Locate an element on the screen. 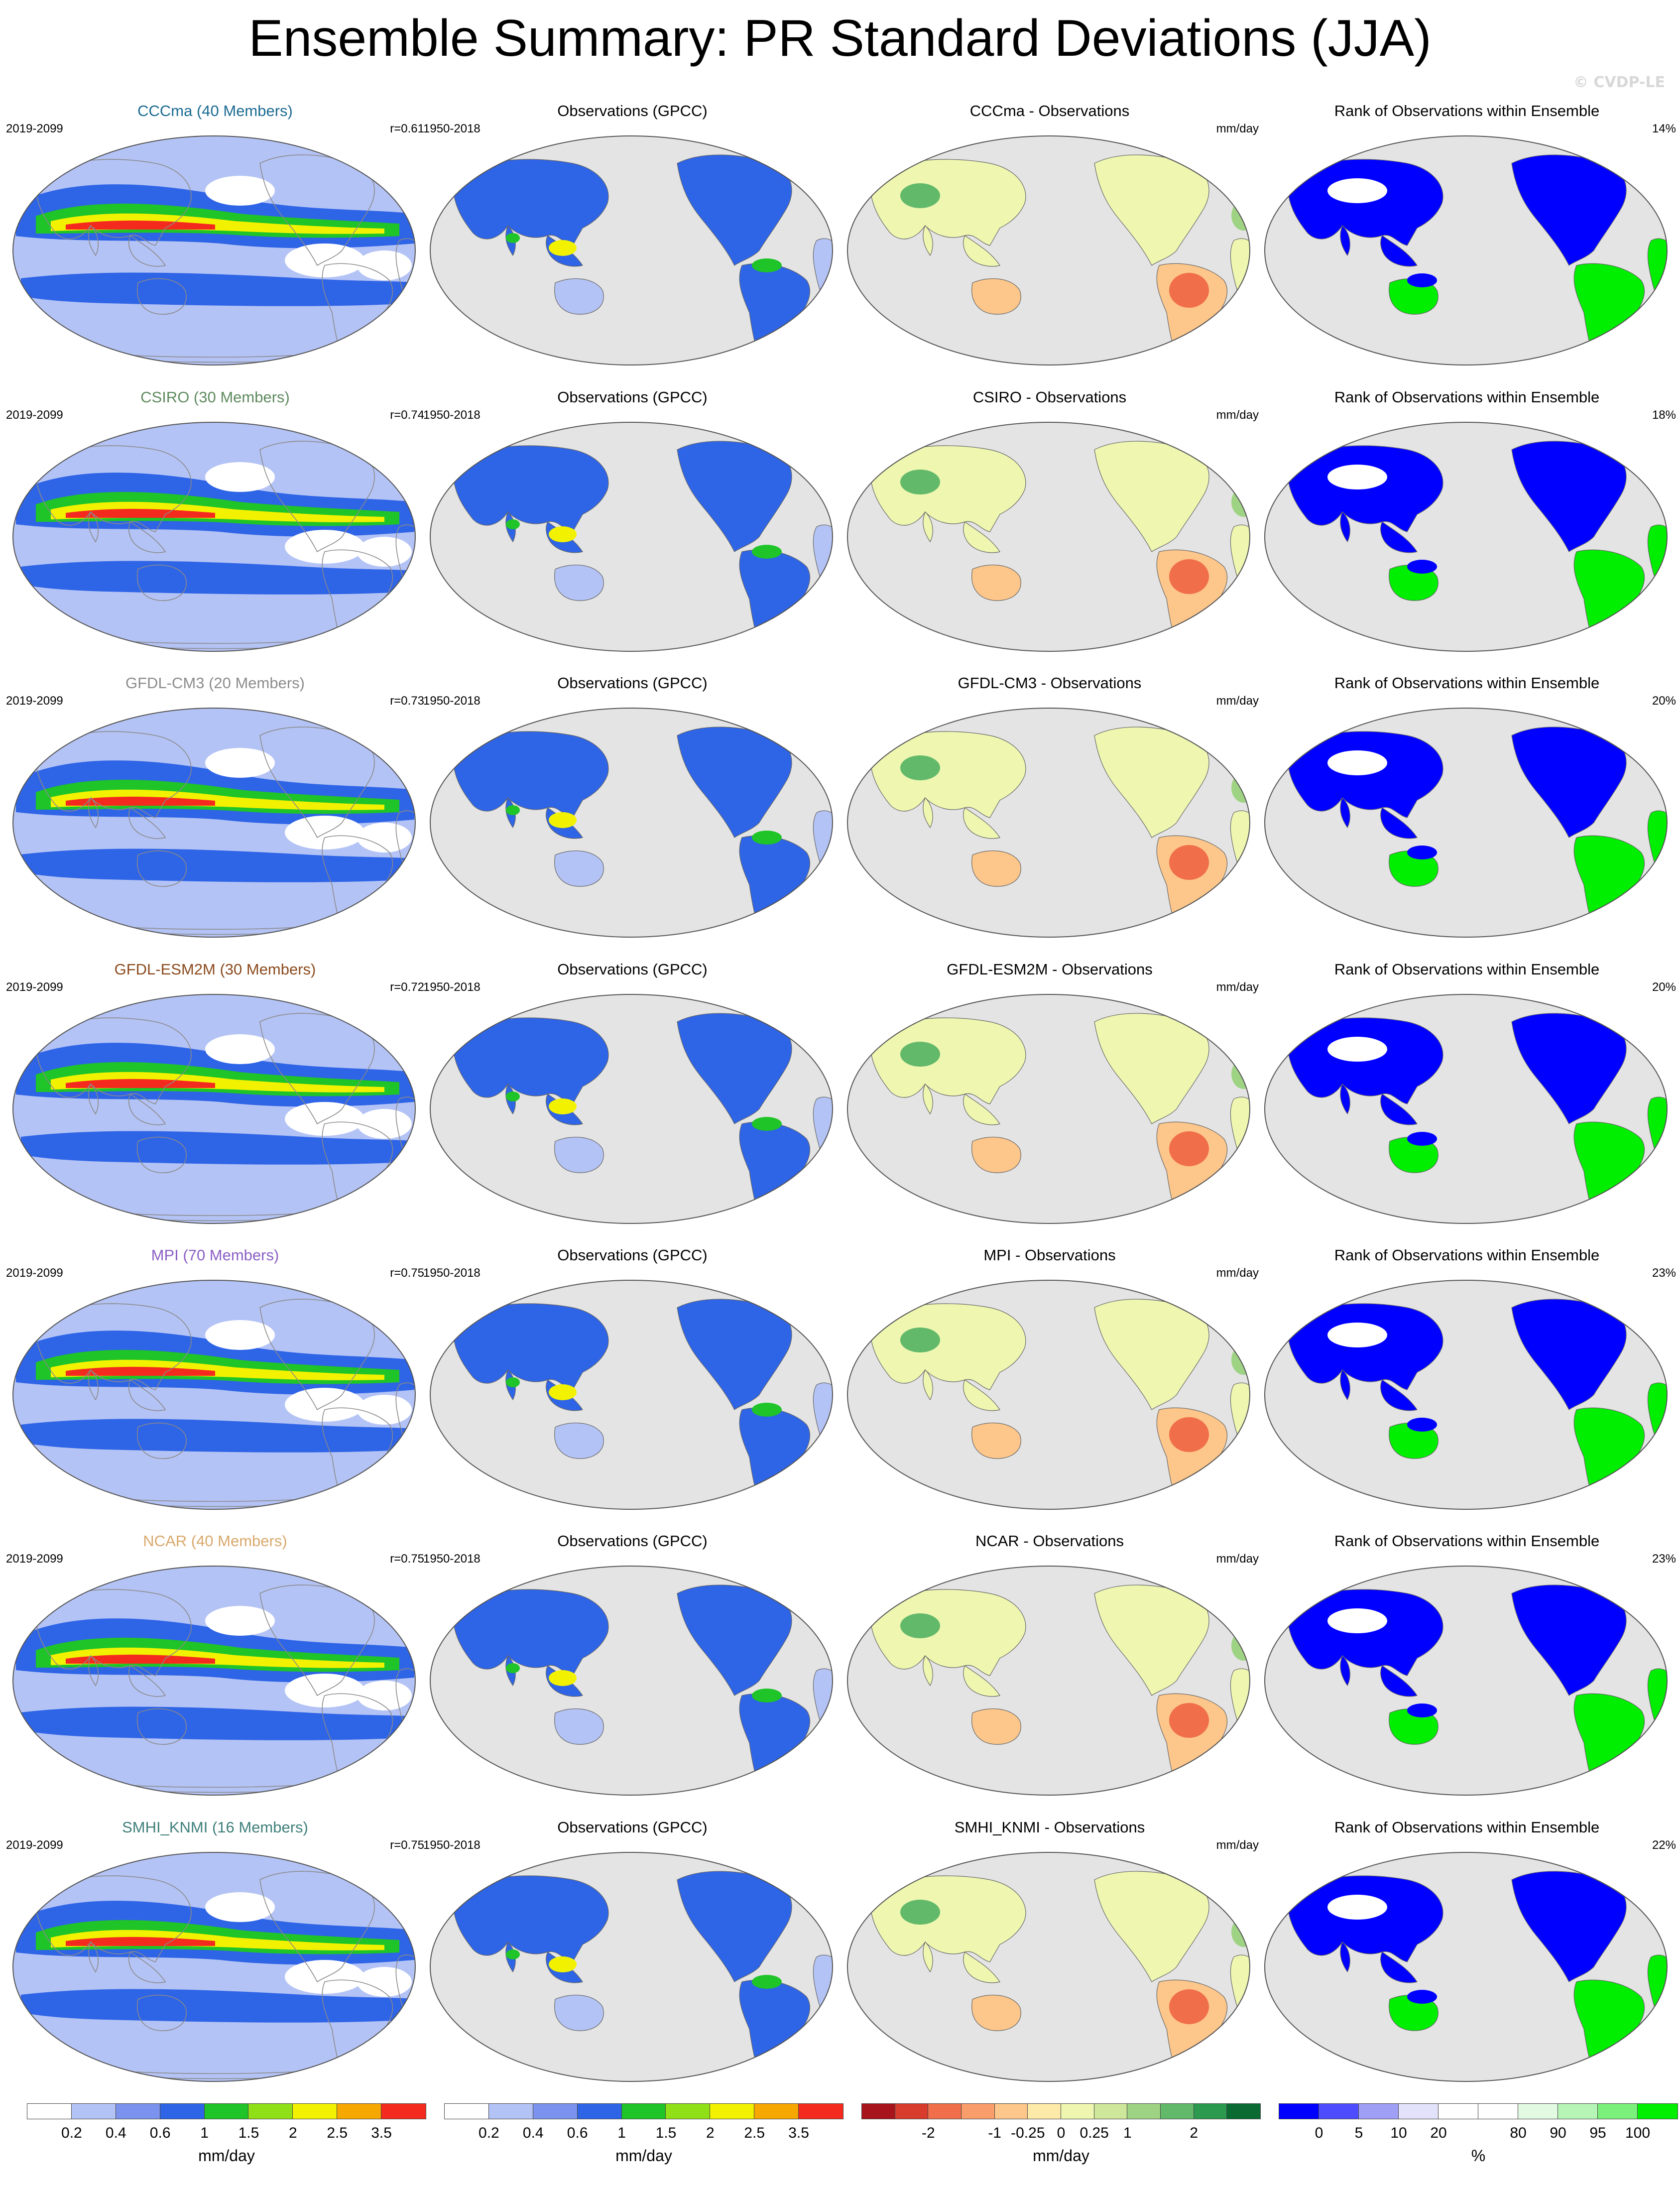 Image resolution: width=1680 pixels, height=2185 pixels. period-label: 1950-2018 is located at coordinates (451, 415).